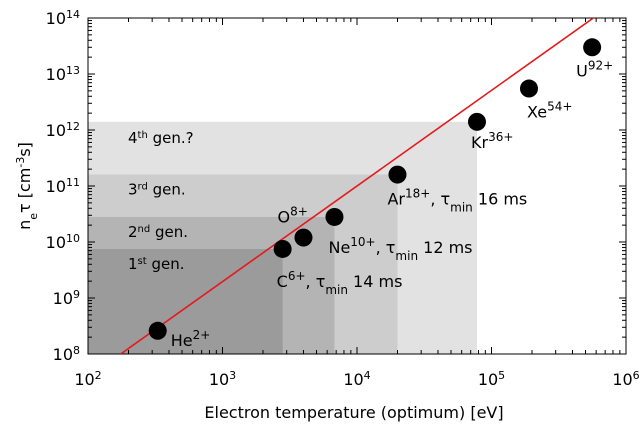 This screenshot has height=432, width=641. I want to click on x-tick-label: 10³, so click(222, 379).